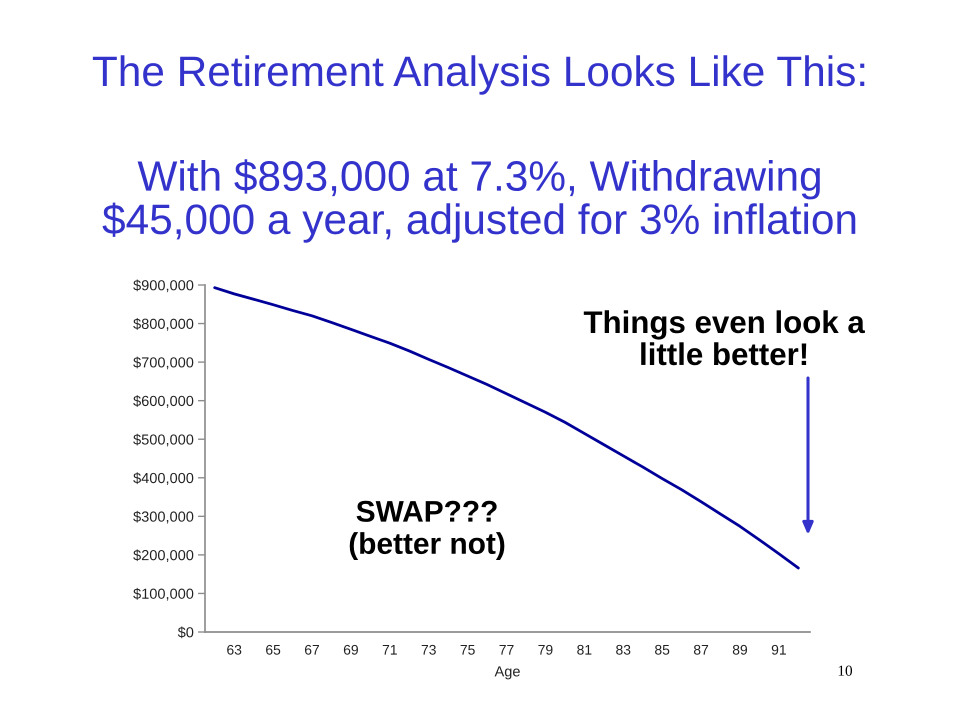 The height and width of the screenshot is (720, 960). What do you see at coordinates (467, 650) in the screenshot?
I see `x-tick-label: 75` at bounding box center [467, 650].